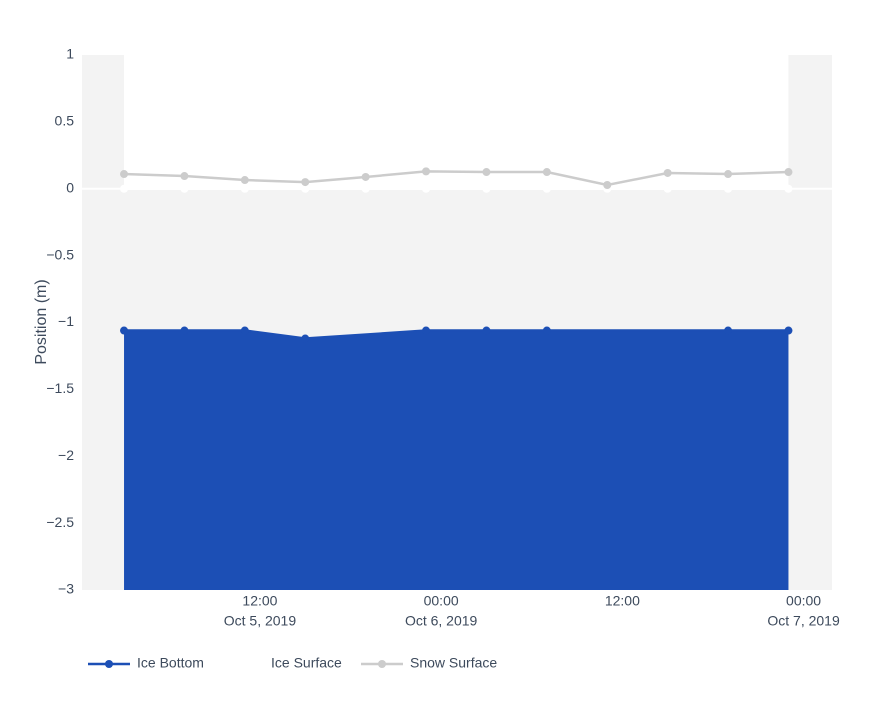 The image size is (872, 709). What do you see at coordinates (66, 455) in the screenshot?
I see `y-tick-label: −2` at bounding box center [66, 455].